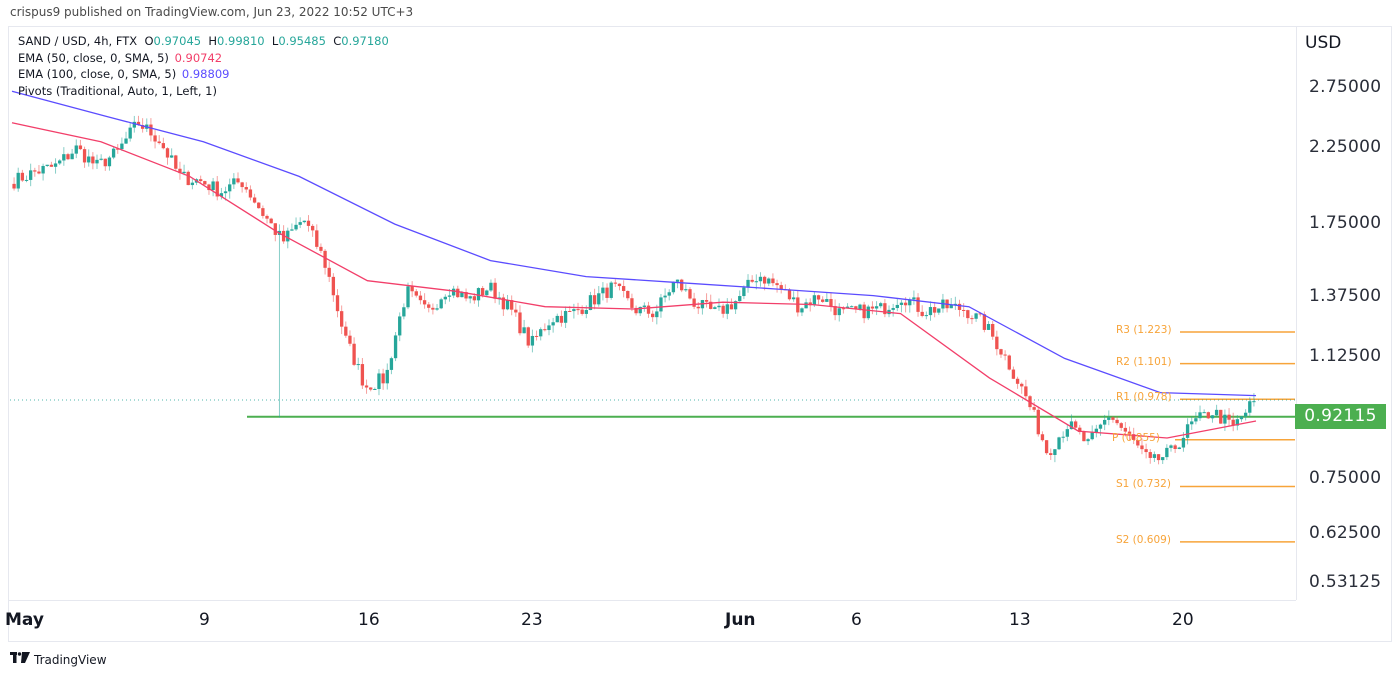  What do you see at coordinates (1144, 361) in the screenshot?
I see `pivot-label: R2 (1.101)` at bounding box center [1144, 361].